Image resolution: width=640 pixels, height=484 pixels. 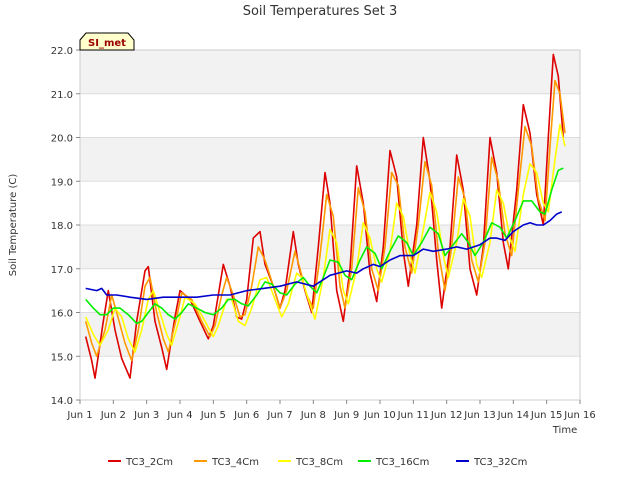 I want to click on y-axis: 14.0 15.0 16.0 17.0 18.0 19.0 20.0 21.0 22.0, so click(x=65, y=226).